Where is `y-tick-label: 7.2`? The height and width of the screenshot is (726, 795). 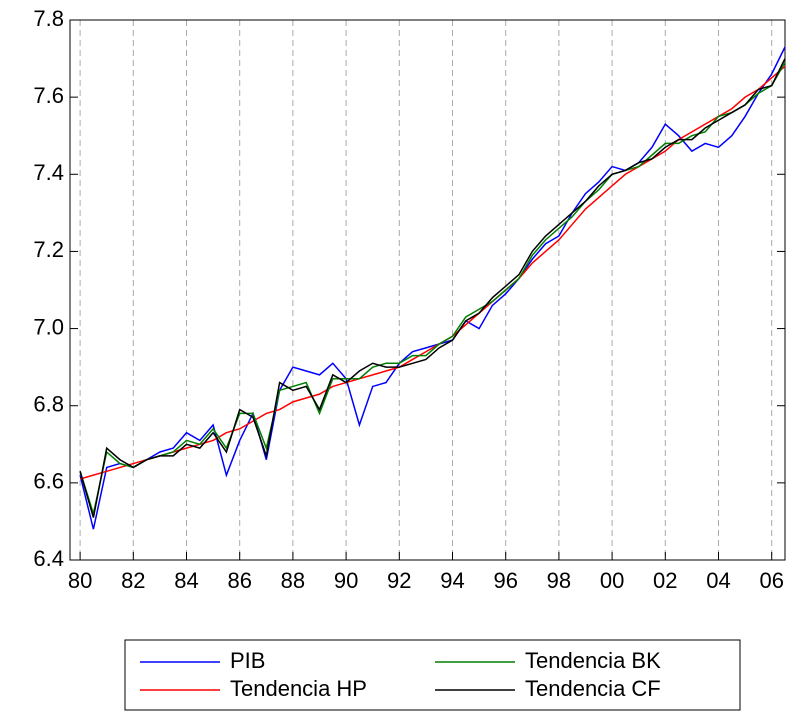 y-tick-label: 7.2 is located at coordinates (48, 249).